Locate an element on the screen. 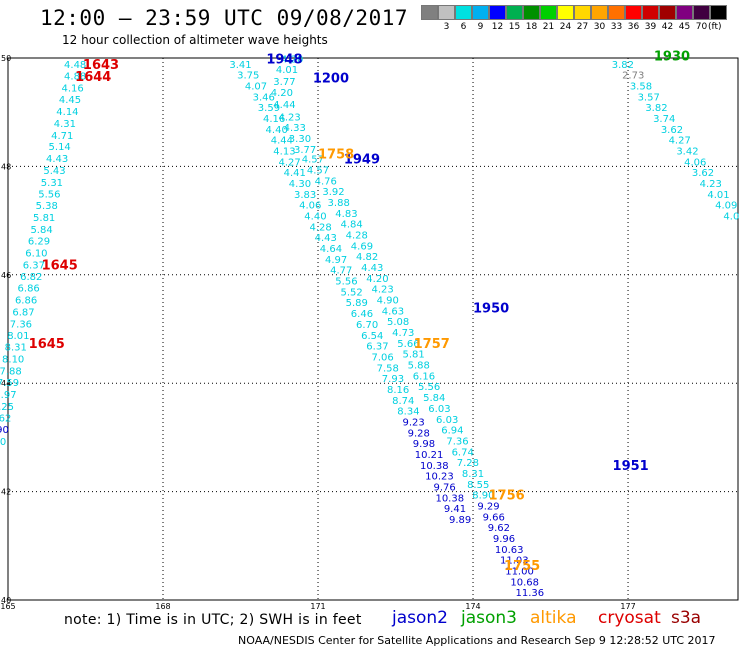  legend-item-cryosat: cryosat is located at coordinates (629, 618).